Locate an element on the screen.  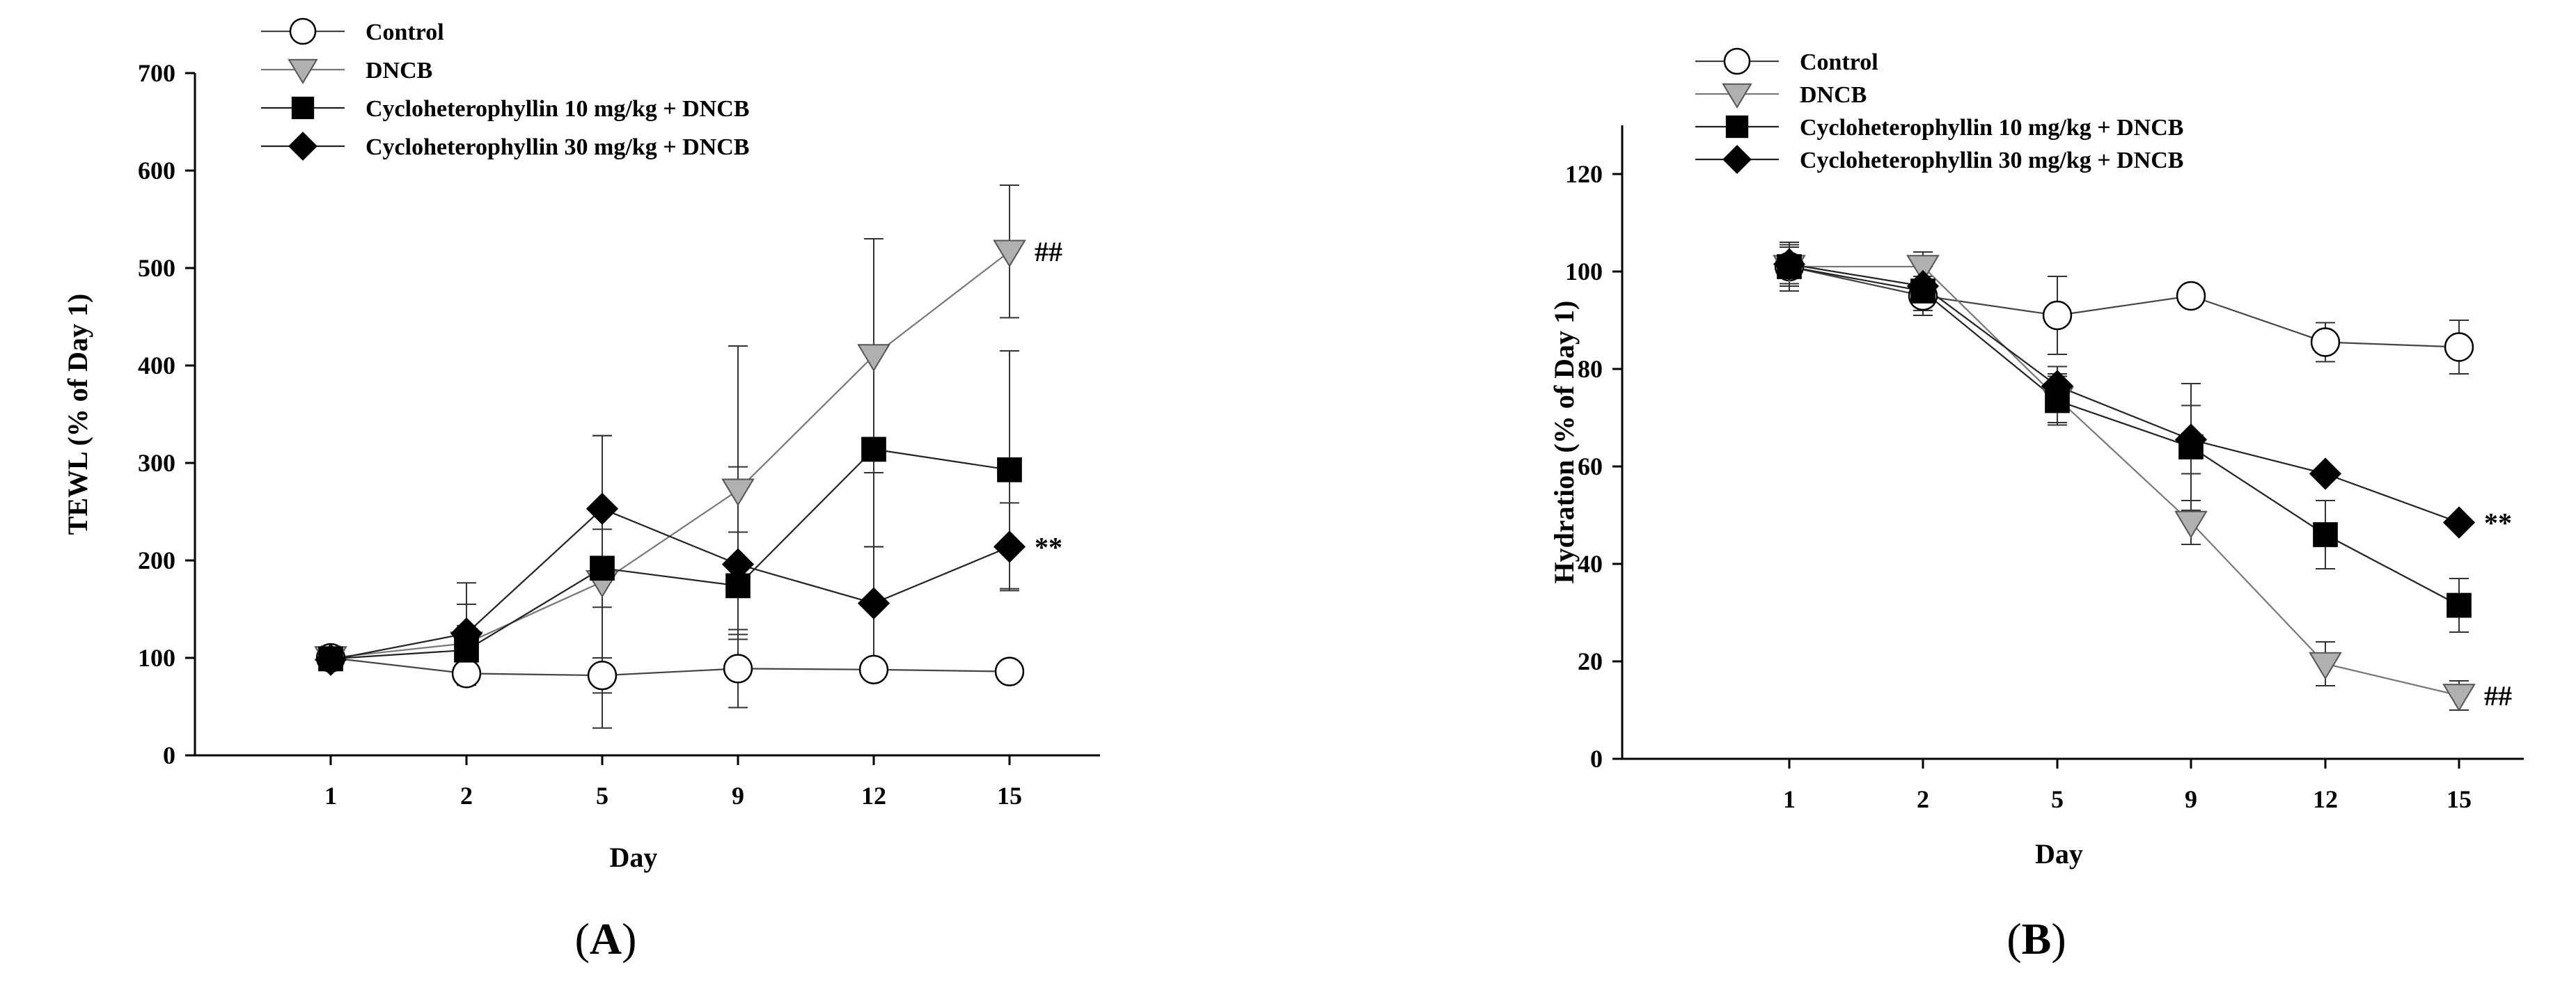
y-tick-label: 400 is located at coordinates (156, 366).